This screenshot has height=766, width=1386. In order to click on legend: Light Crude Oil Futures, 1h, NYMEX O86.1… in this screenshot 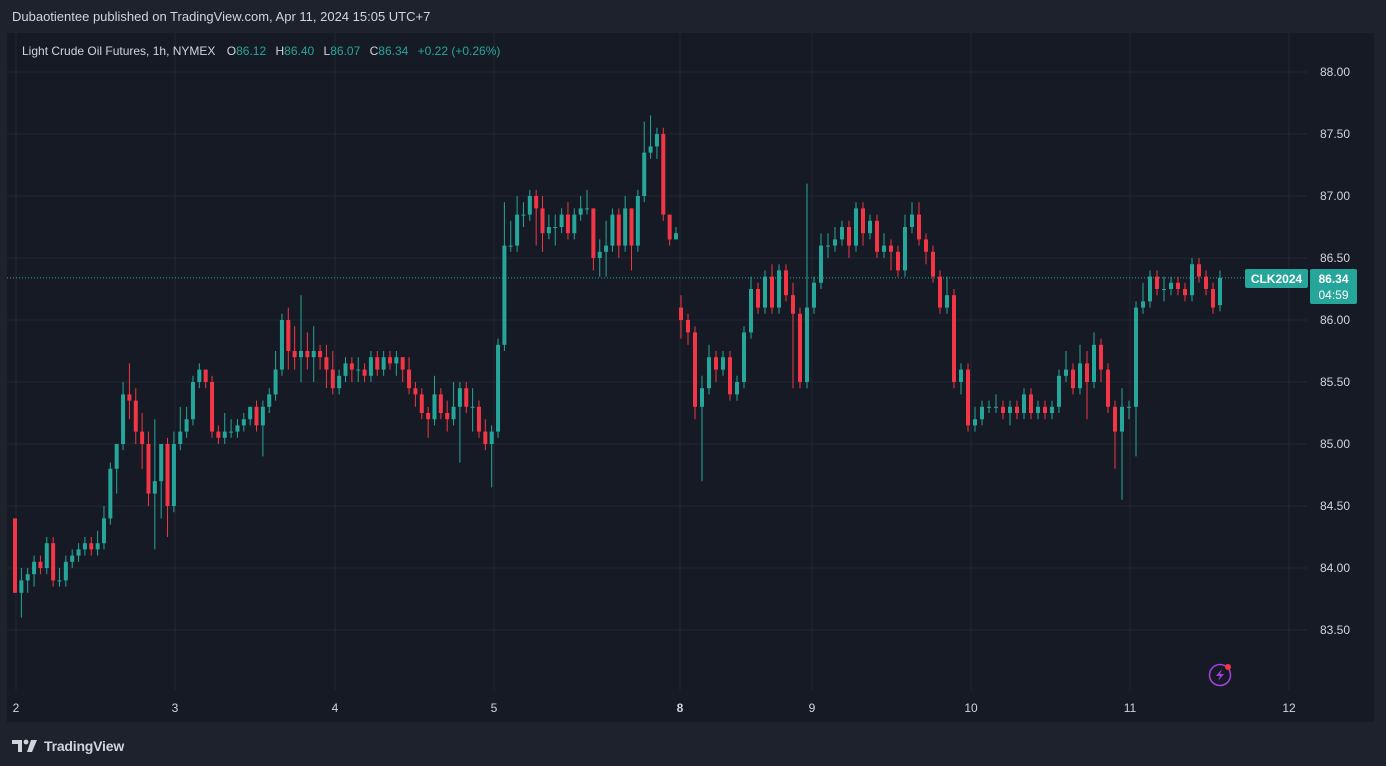, I will do `click(261, 51)`.